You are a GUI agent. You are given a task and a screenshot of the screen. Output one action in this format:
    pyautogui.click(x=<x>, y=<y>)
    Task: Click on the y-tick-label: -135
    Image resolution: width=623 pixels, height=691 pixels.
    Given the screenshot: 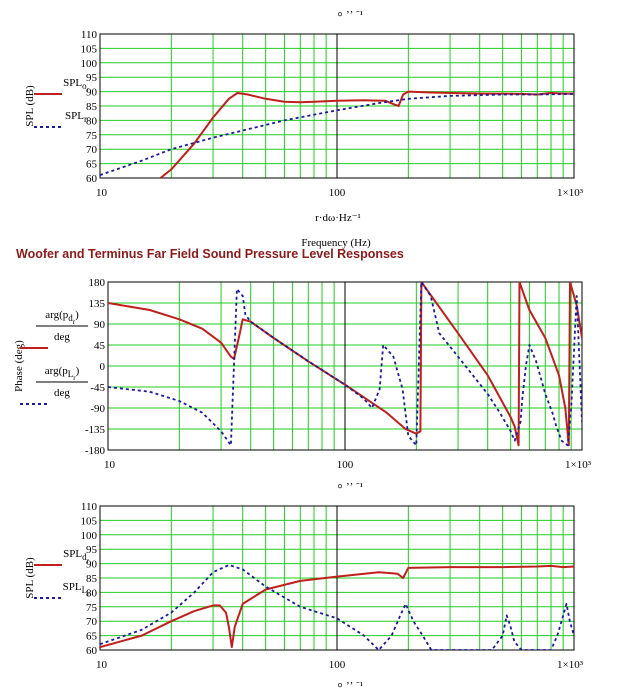 What is the action you would take?
    pyautogui.click(x=95, y=430)
    